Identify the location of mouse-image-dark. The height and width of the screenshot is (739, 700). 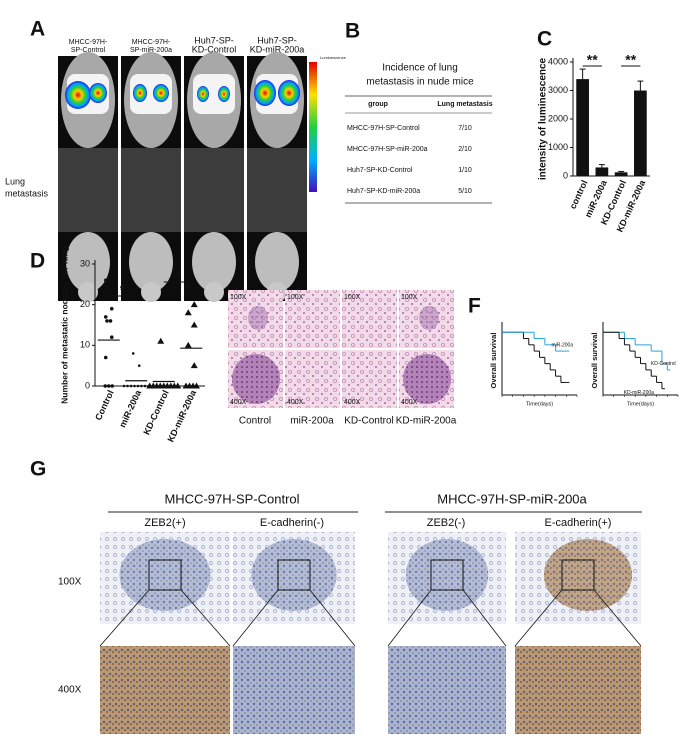
(277, 190).